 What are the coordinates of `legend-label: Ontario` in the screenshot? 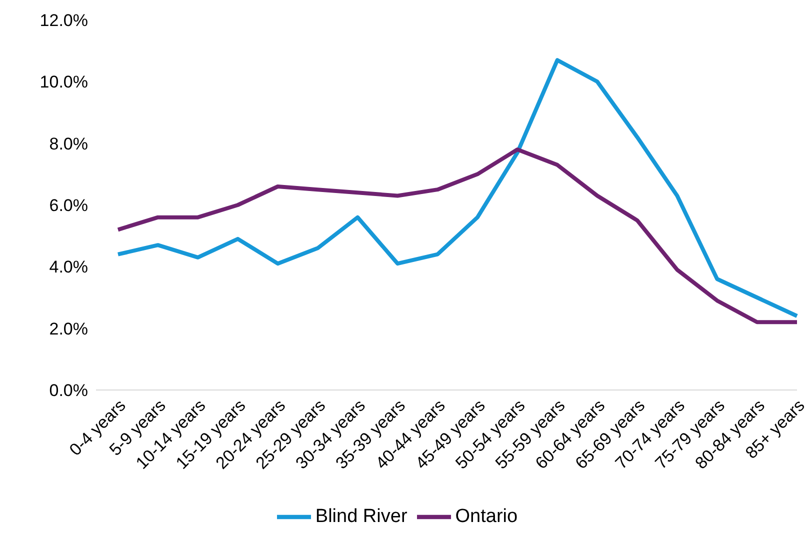 It's located at (486, 517).